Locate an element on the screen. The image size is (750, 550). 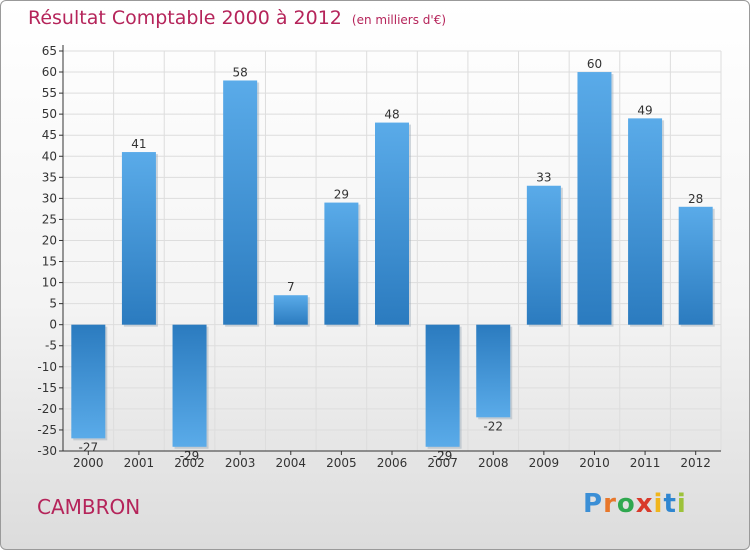
y-tick-label: 5 is located at coordinates (53, 304).